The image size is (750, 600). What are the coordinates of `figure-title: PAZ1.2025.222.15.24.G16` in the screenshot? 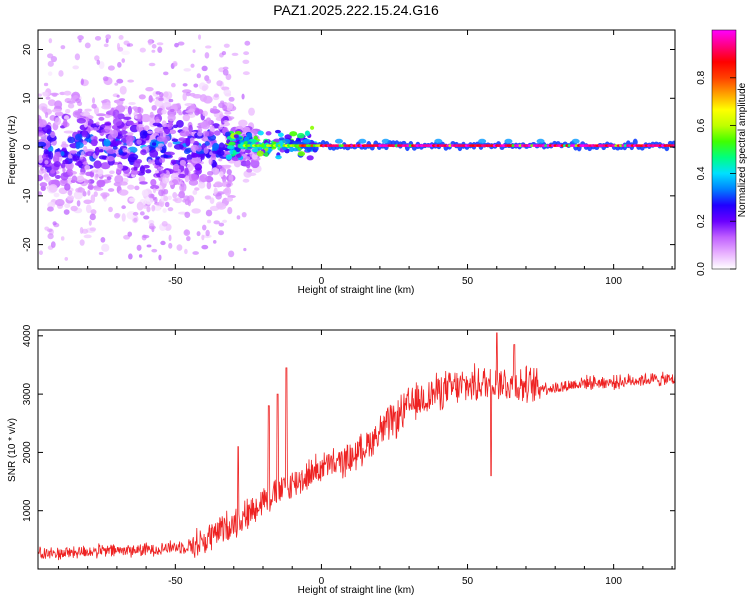 It's located at (356, 10).